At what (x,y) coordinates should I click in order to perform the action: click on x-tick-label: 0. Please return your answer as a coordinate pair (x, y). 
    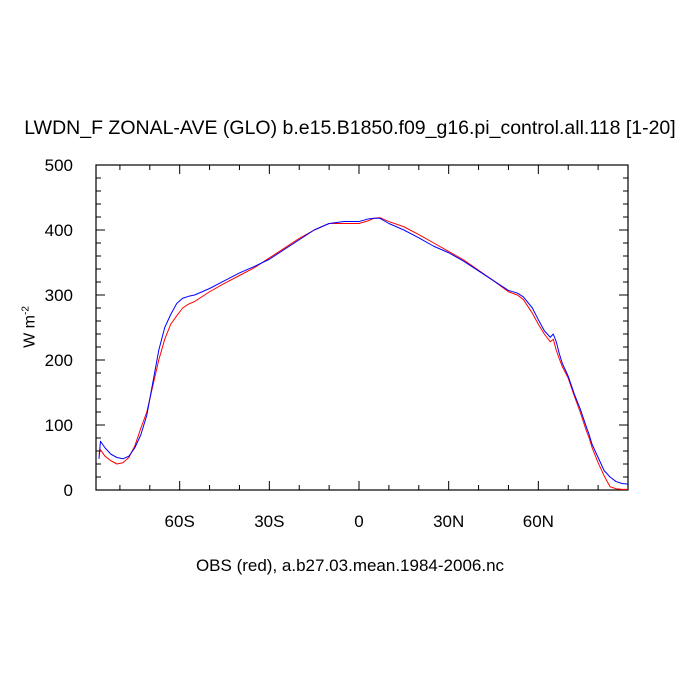
    Looking at the image, I should click on (358, 521).